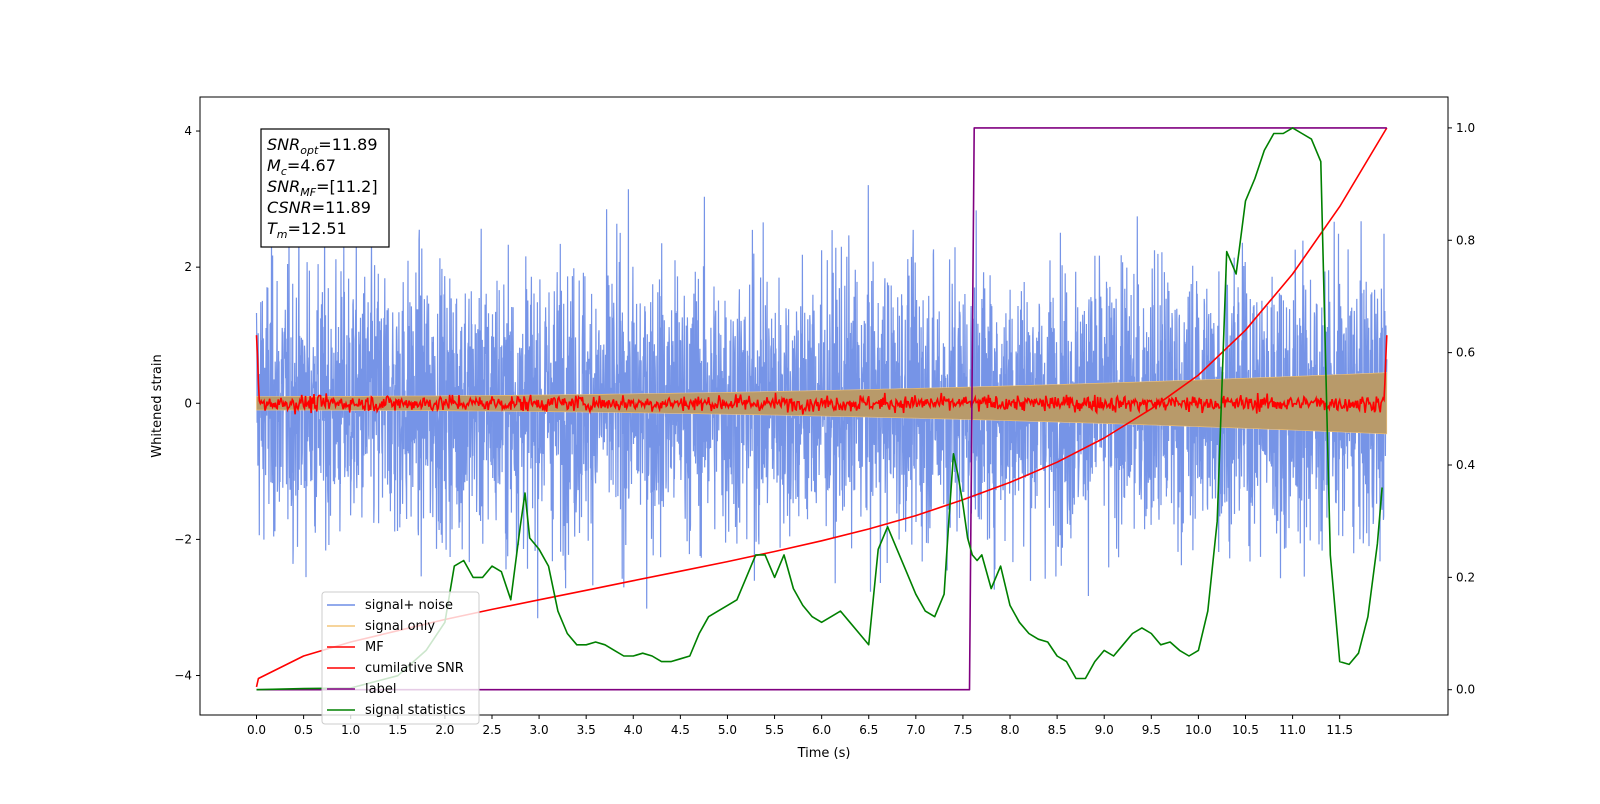 The height and width of the screenshot is (804, 1600). Describe the element at coordinates (188, 267) in the screenshot. I see `y-tick-label: 2` at that location.